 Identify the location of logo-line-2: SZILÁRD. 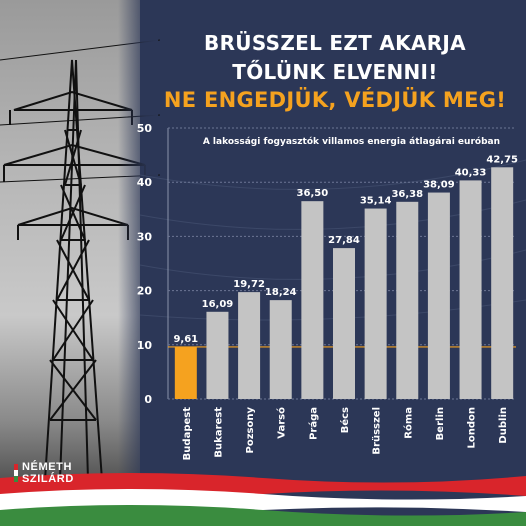
(48, 479).